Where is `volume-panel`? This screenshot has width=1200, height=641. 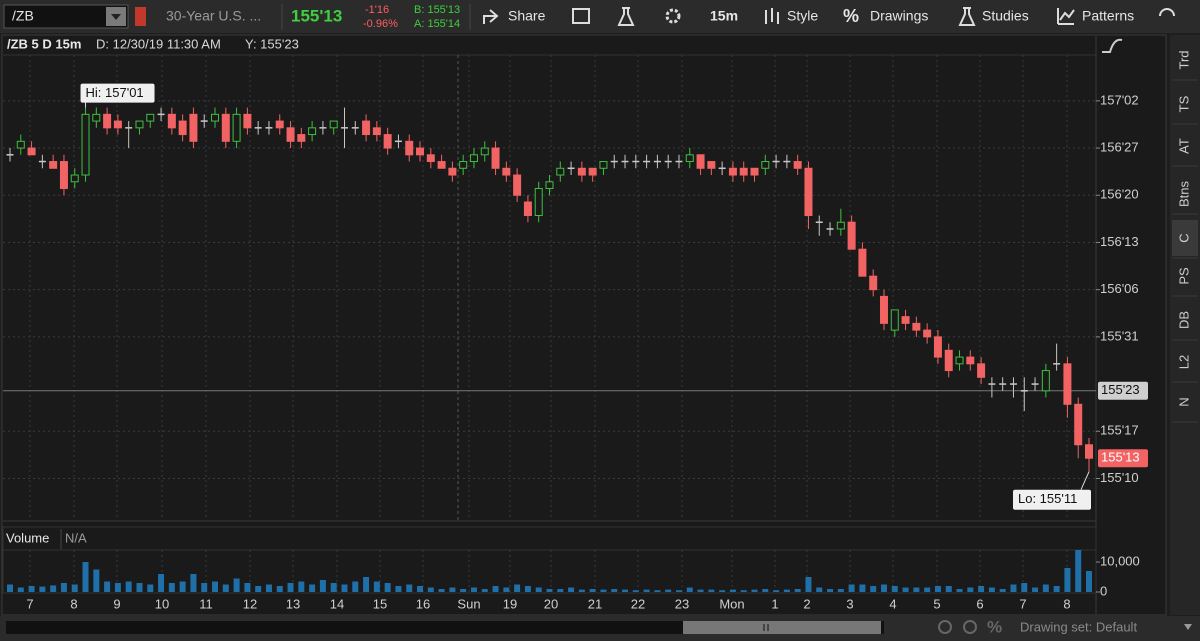 volume-panel is located at coordinates (549, 560).